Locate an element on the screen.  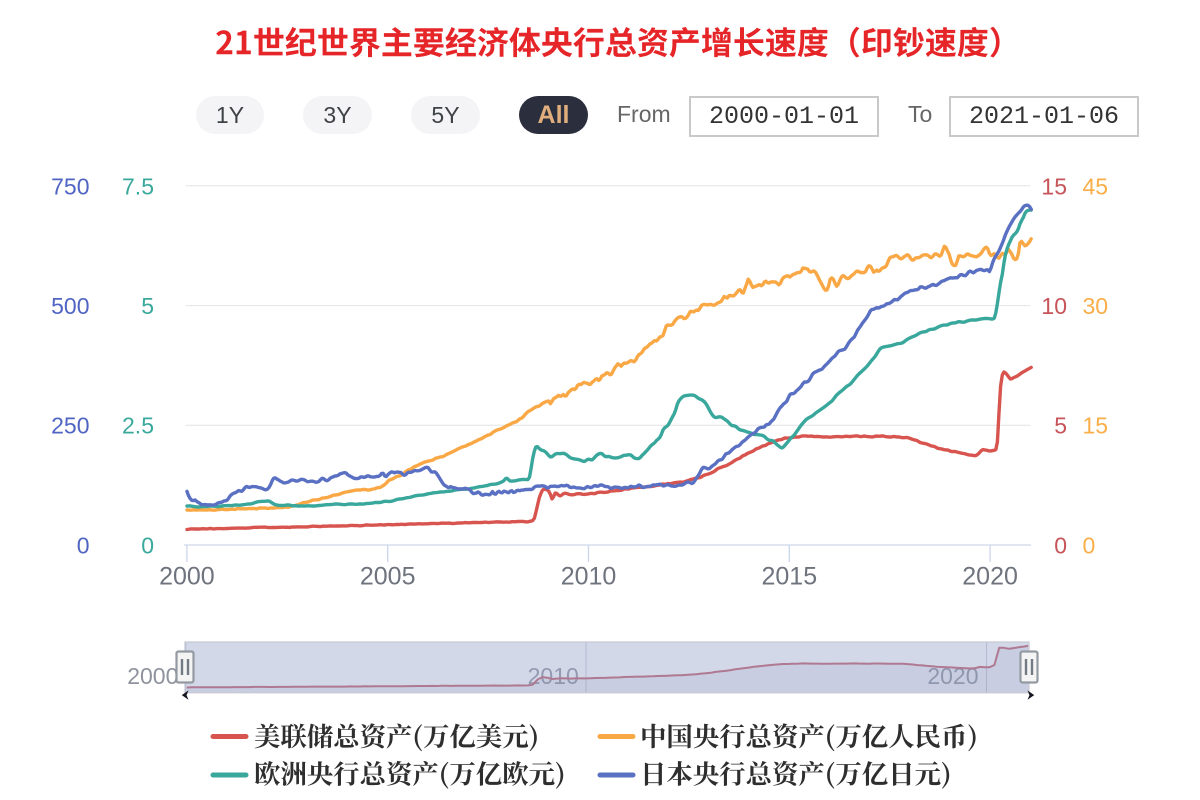
svg-text: 750 is located at coordinates (70, 186).